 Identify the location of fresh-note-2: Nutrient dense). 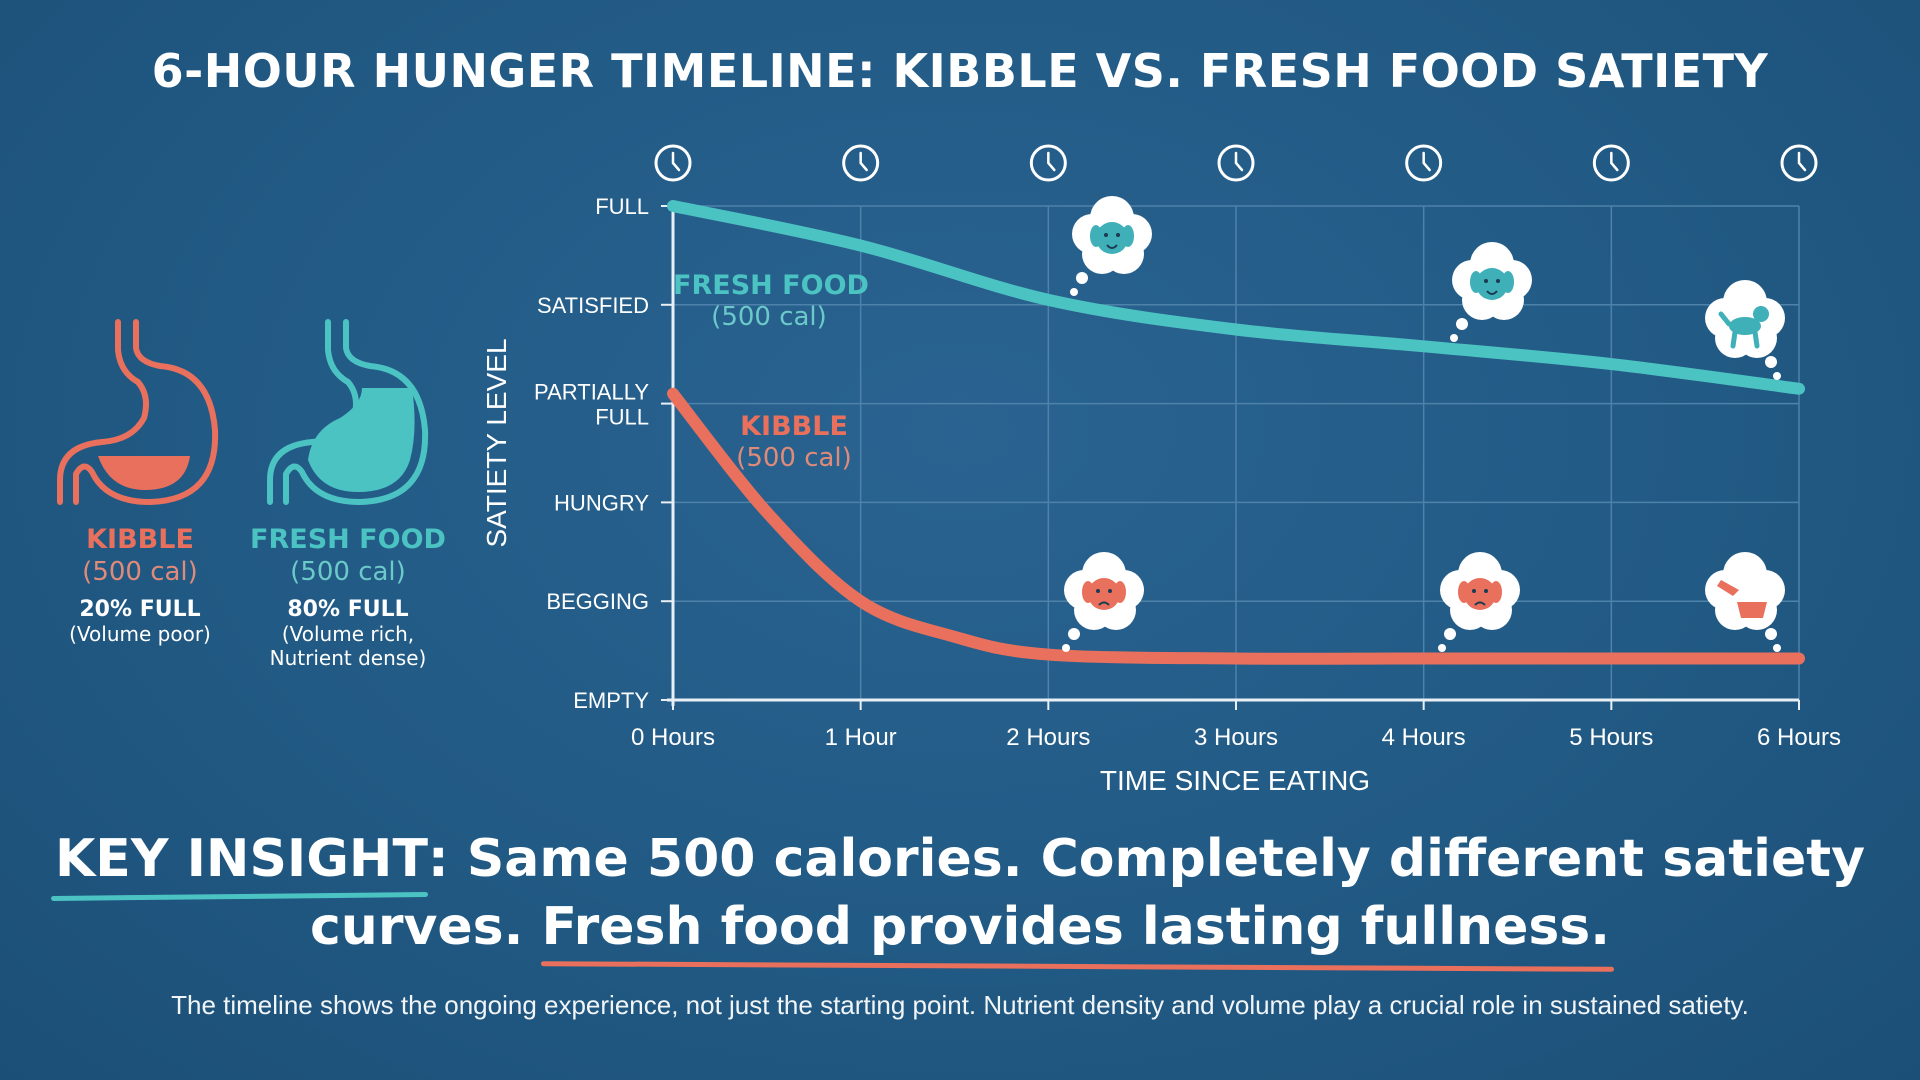
(348, 658).